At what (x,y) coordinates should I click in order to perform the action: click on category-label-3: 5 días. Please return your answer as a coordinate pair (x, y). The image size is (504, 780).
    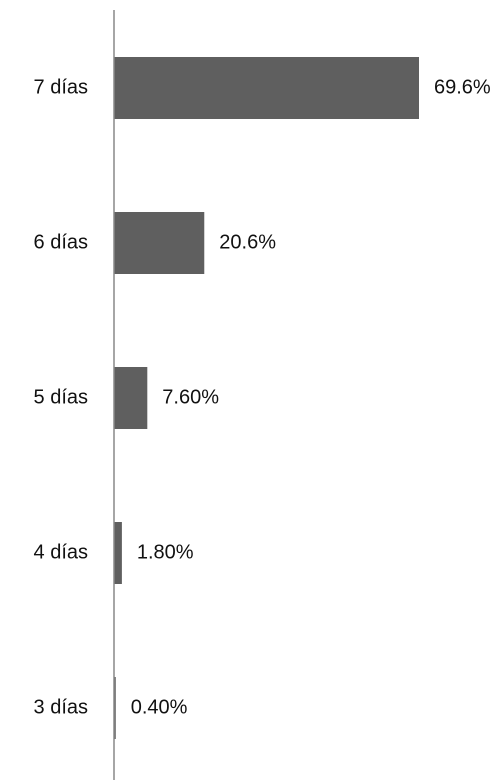
    Looking at the image, I should click on (61, 397).